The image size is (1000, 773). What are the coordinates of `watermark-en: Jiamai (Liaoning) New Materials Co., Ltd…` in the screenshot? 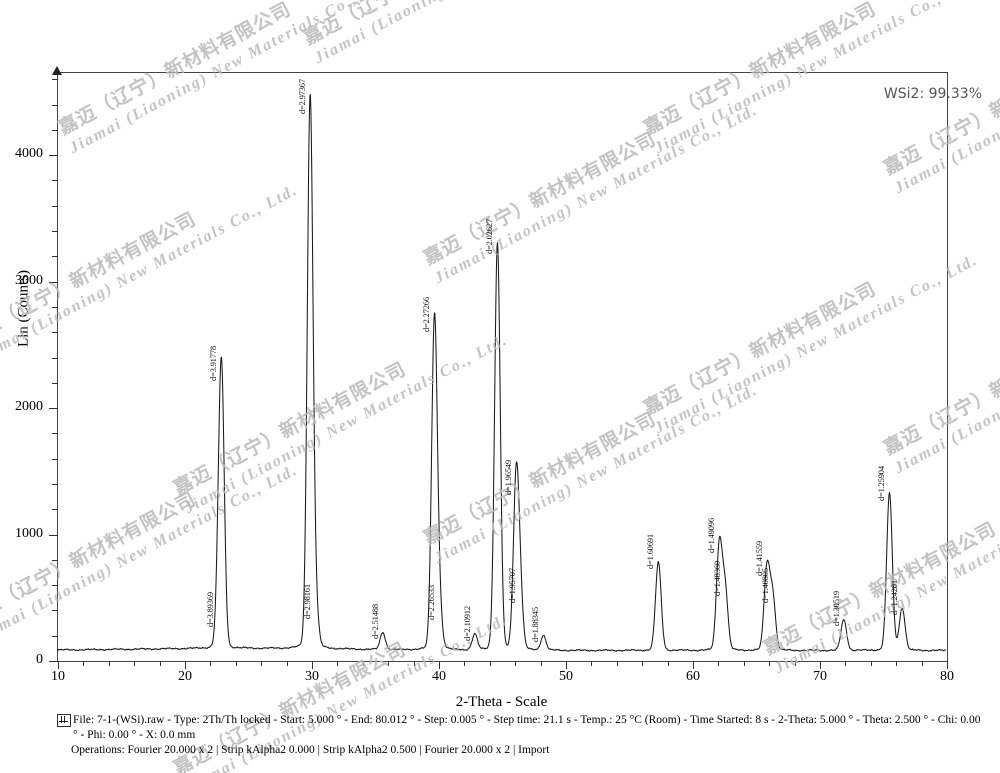 It's located at (476, 34).